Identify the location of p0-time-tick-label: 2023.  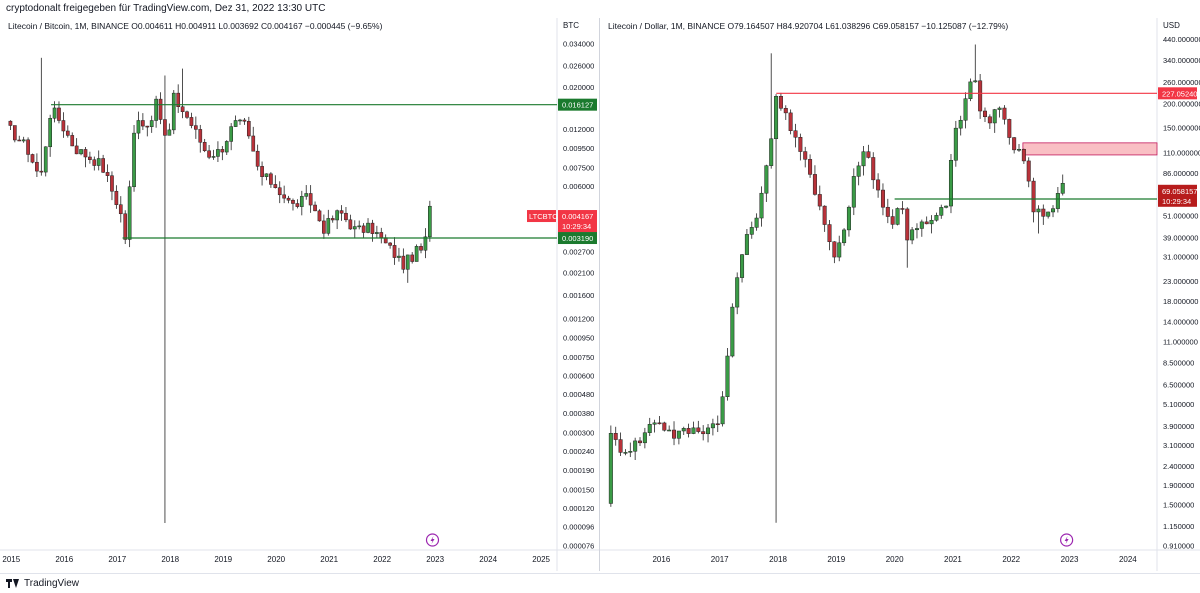
(435, 559).